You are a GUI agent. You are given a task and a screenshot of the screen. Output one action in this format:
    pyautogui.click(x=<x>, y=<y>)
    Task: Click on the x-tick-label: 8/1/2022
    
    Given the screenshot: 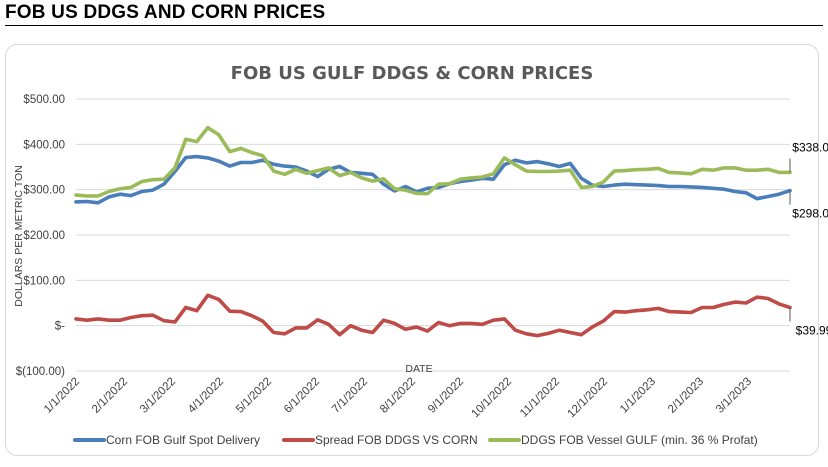 What is the action you would take?
    pyautogui.click(x=398, y=396)
    